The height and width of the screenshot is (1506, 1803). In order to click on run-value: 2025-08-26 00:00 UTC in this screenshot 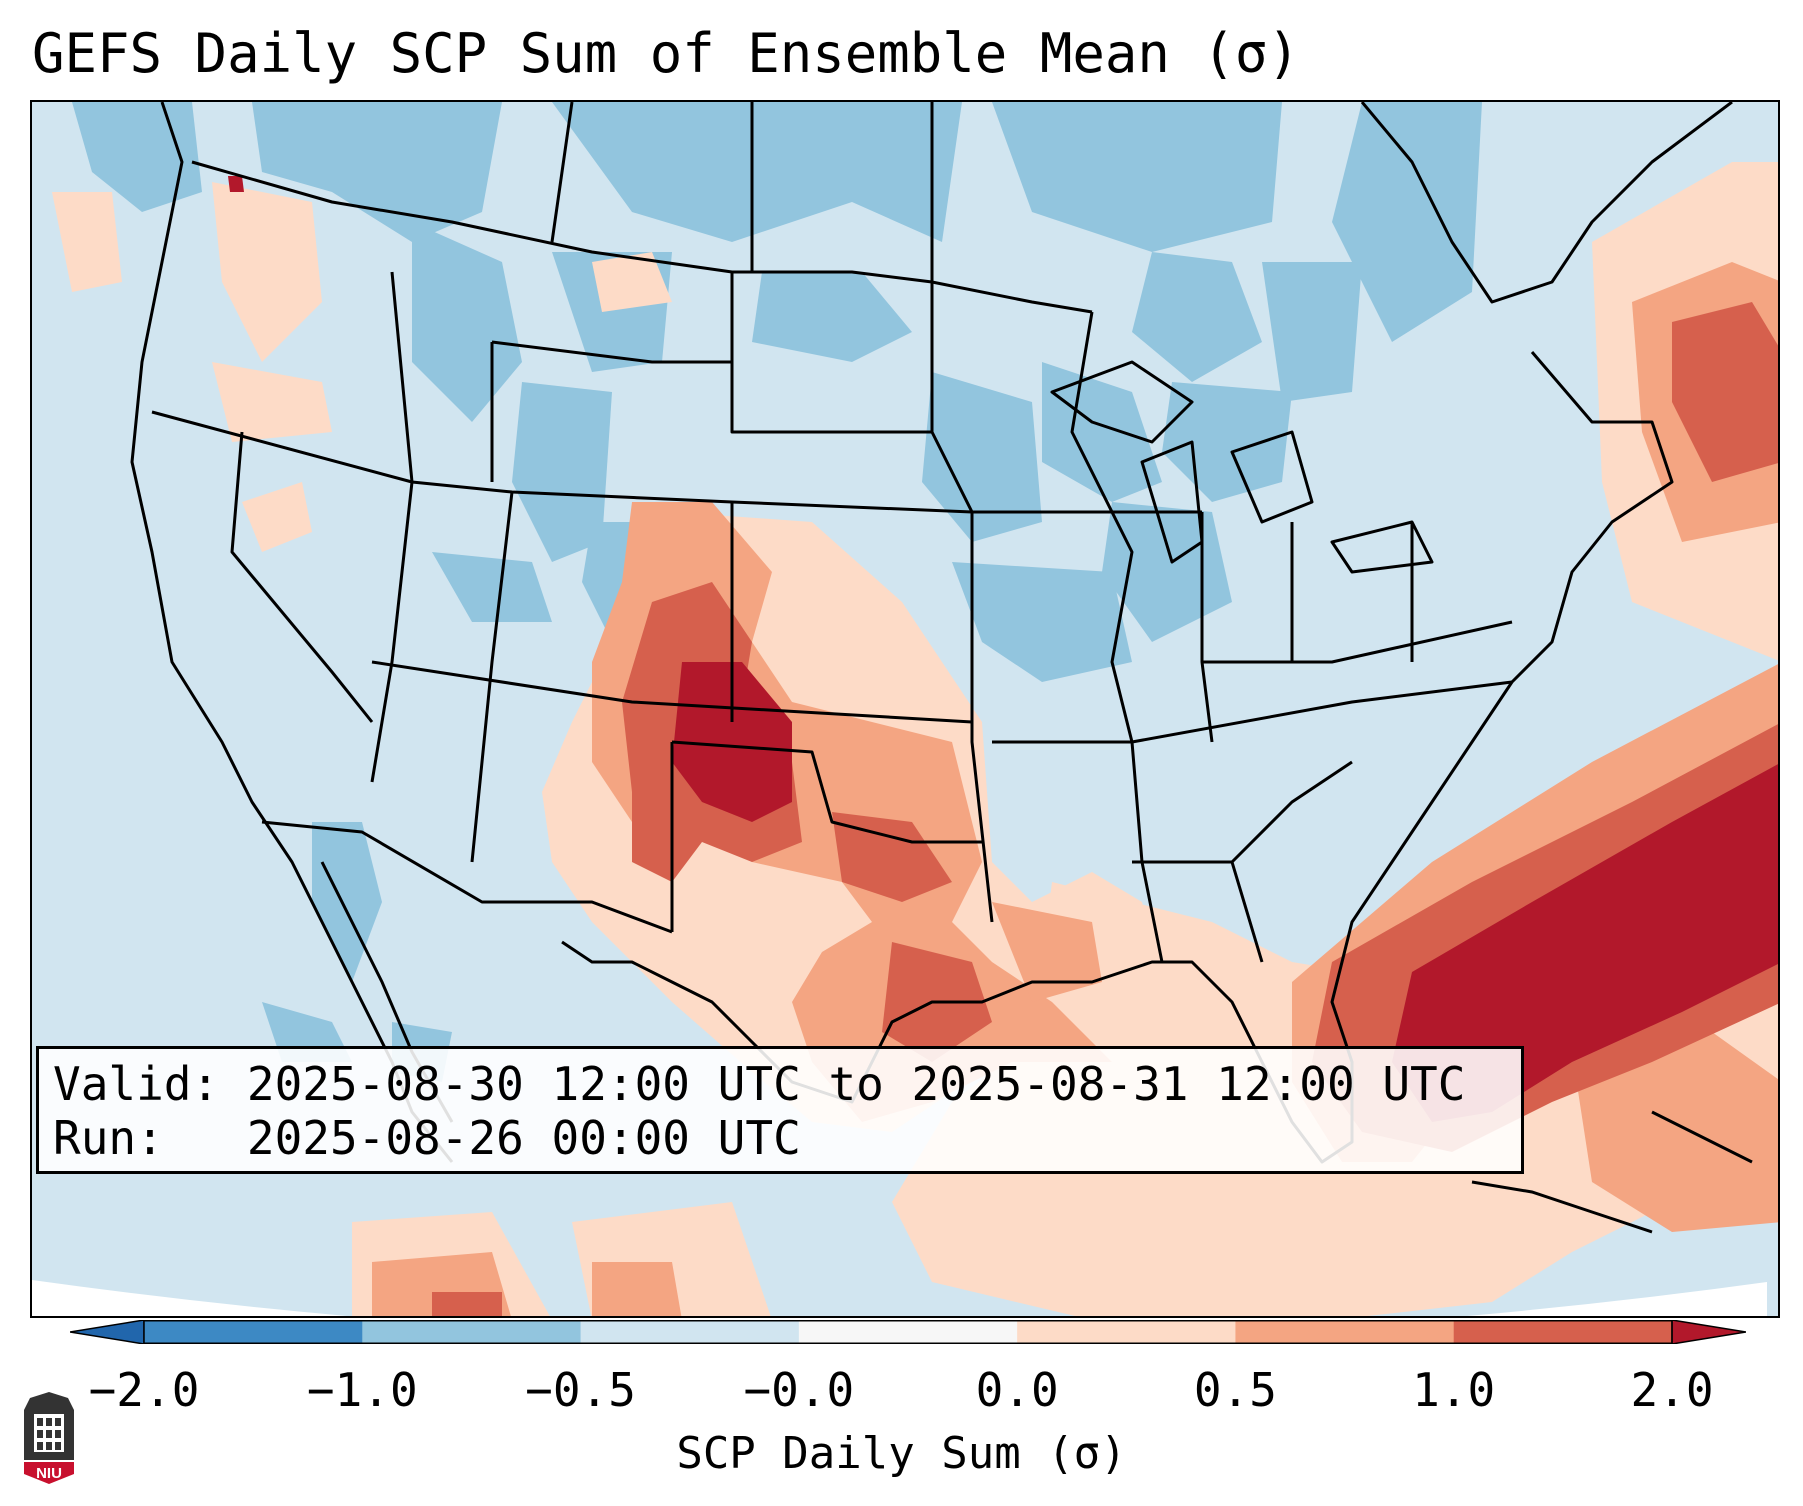, I will do `click(523, 1138)`.